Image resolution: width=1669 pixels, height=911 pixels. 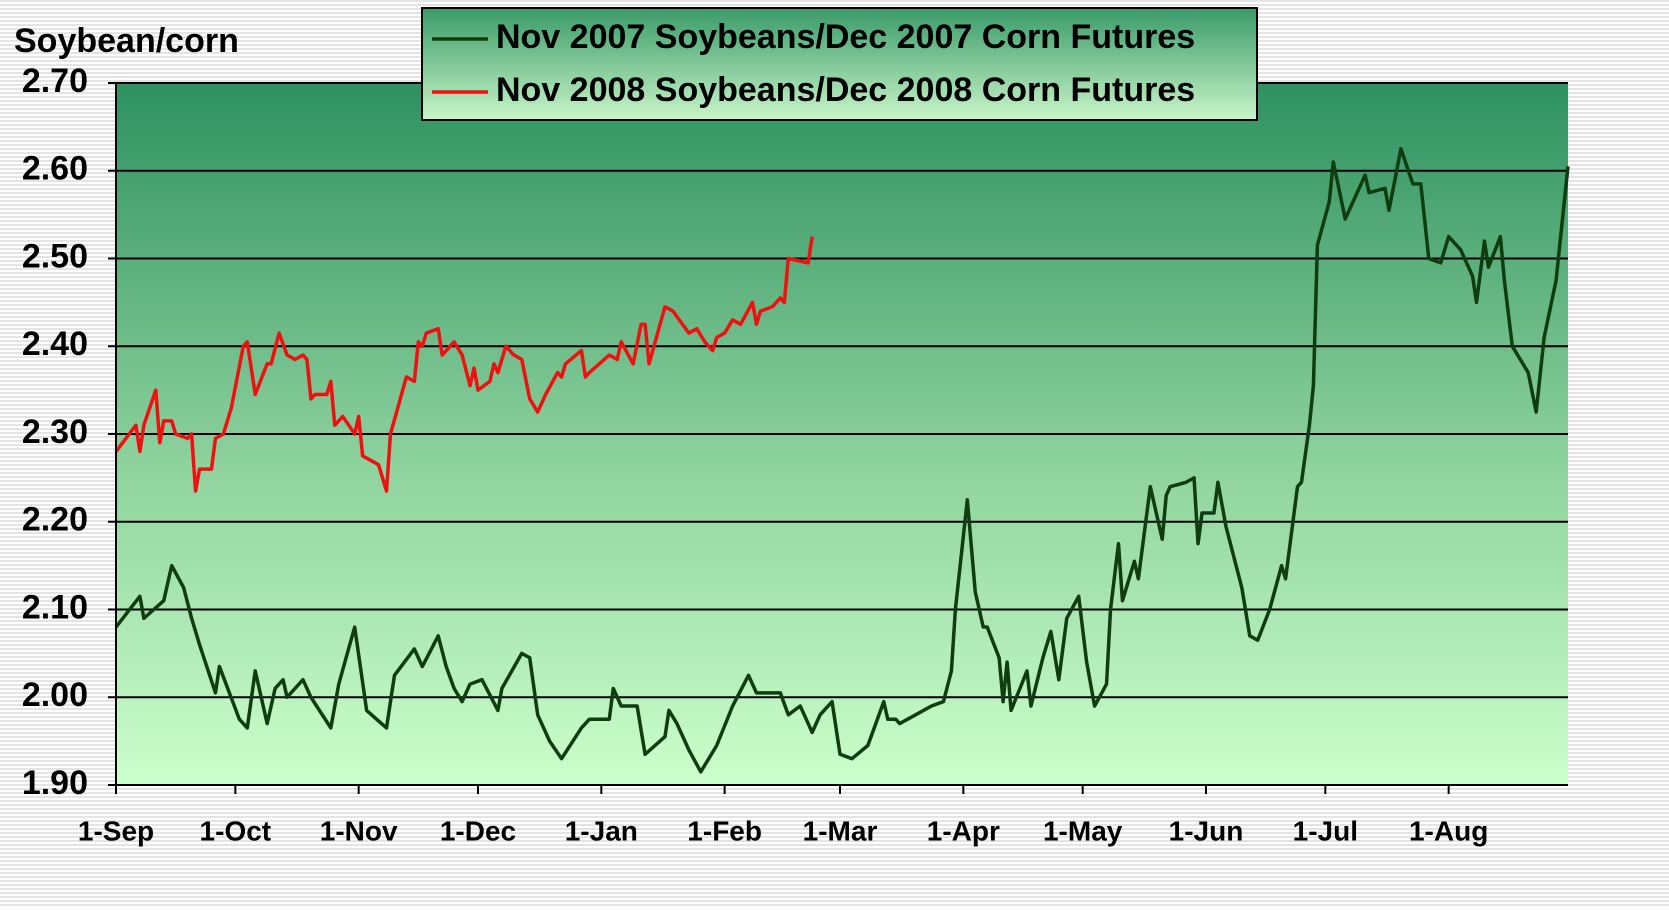 I want to click on x-tick-label: 1-Nov, so click(x=359, y=830).